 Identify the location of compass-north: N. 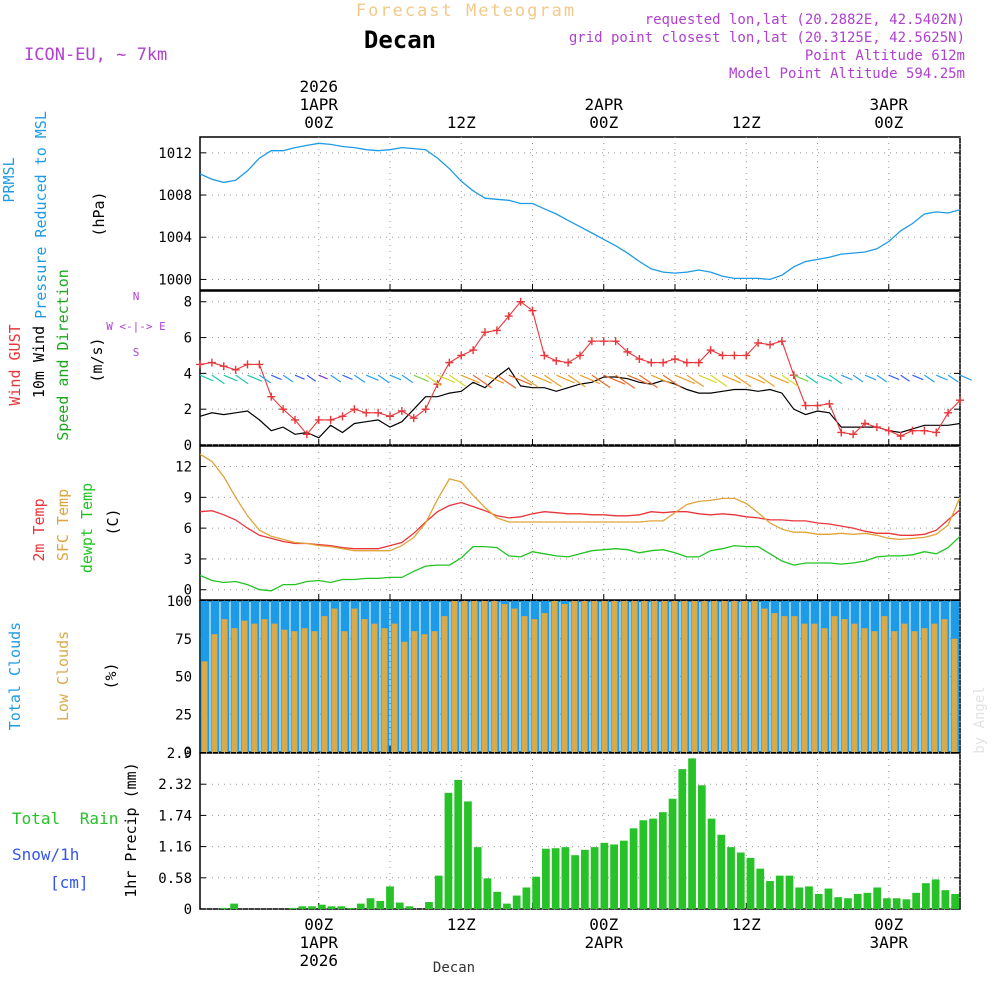
(136, 296).